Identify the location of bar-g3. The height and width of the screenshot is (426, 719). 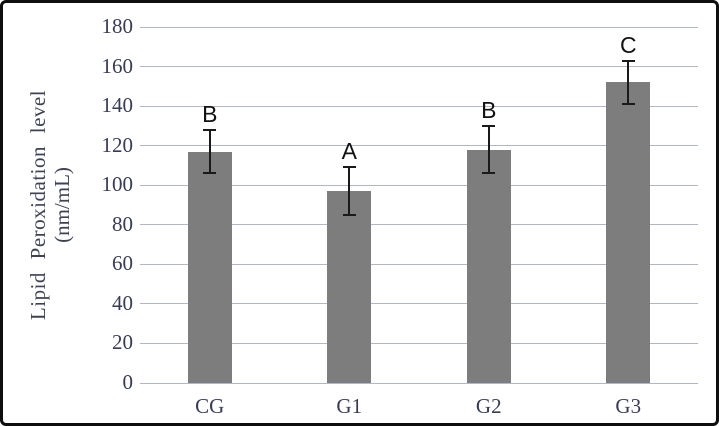
(628, 232).